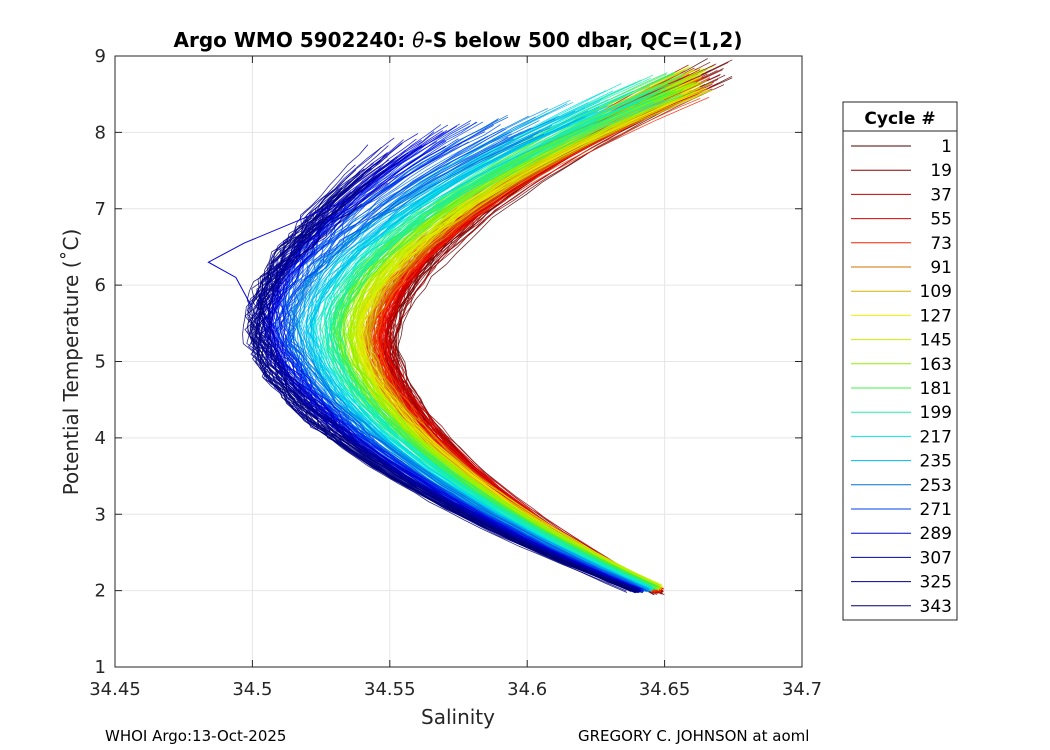 This screenshot has height=750, width=1050. What do you see at coordinates (936, 583) in the screenshot?
I see `legend-label: 325` at bounding box center [936, 583].